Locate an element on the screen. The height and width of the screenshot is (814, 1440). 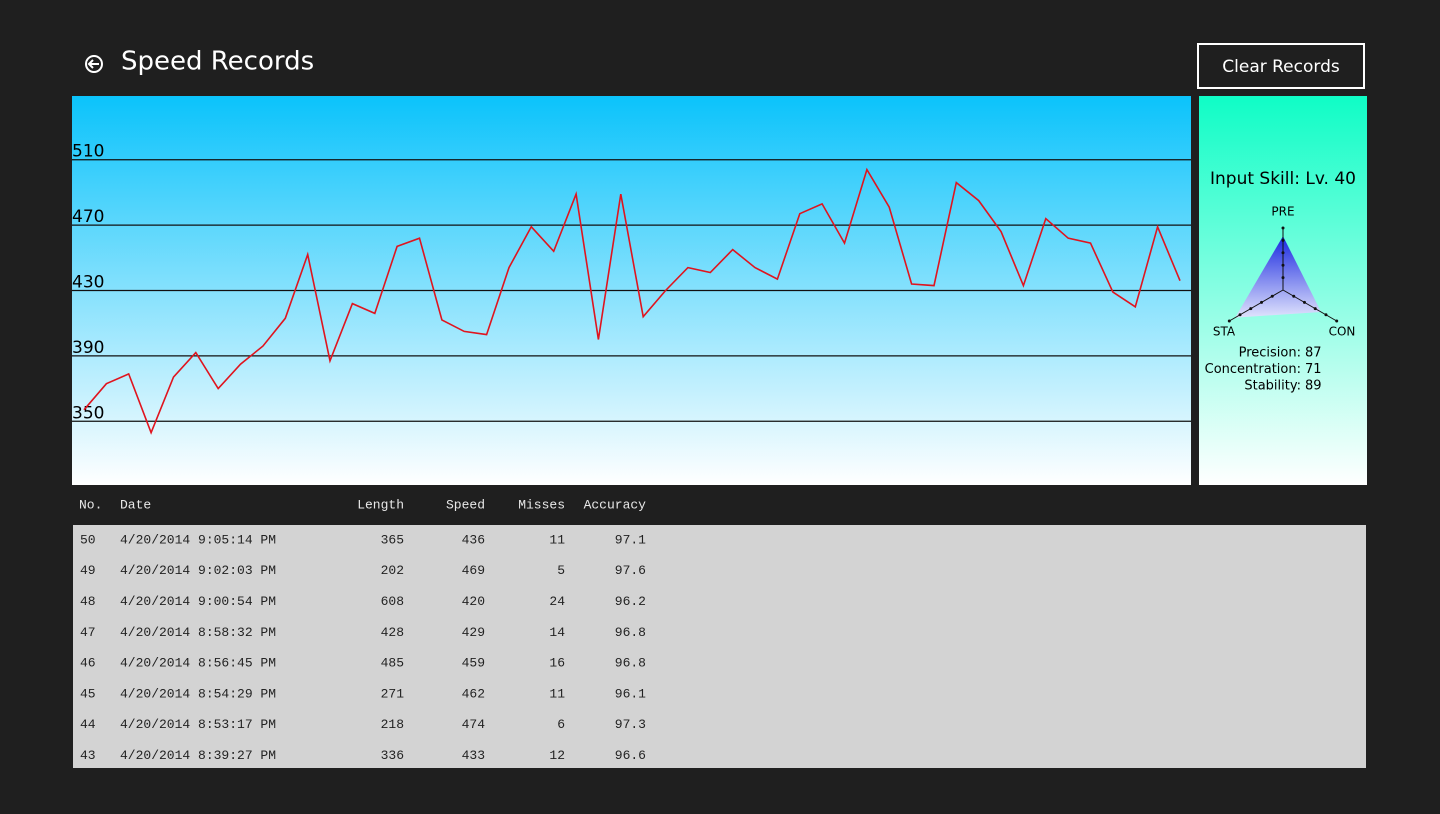
back-button is located at coordinates (94, 64).